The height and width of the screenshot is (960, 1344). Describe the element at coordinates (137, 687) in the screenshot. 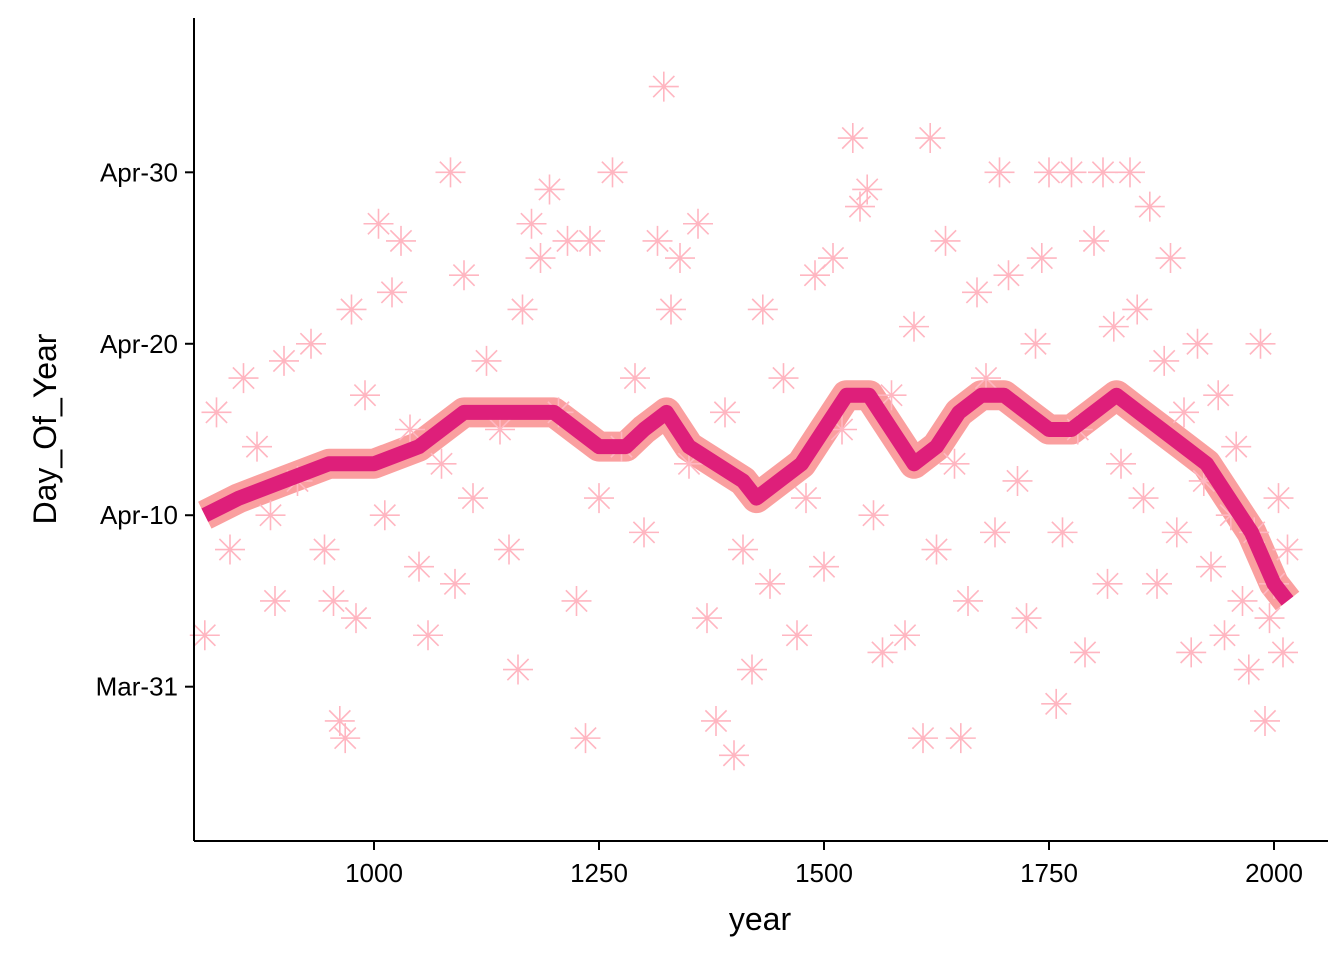

I see `y-tick-label: Mar-31` at that location.